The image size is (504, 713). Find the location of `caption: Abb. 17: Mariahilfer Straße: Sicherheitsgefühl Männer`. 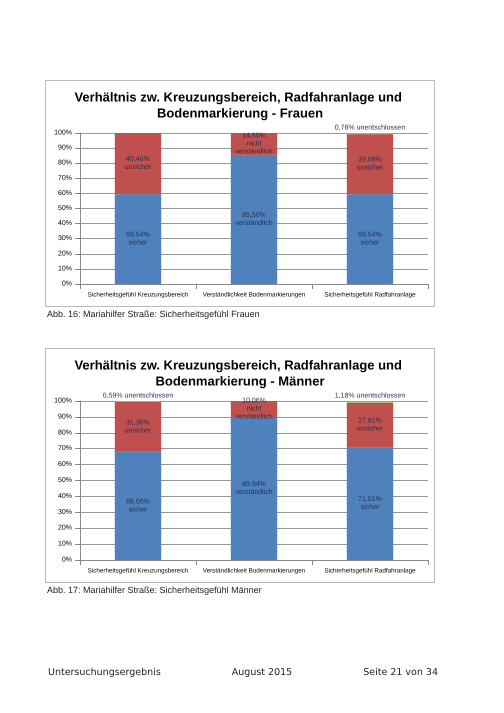

caption: Abb. 17: Mariahilfer Straße: Sicherheitsgefühl Männer is located at coordinates (154, 590).